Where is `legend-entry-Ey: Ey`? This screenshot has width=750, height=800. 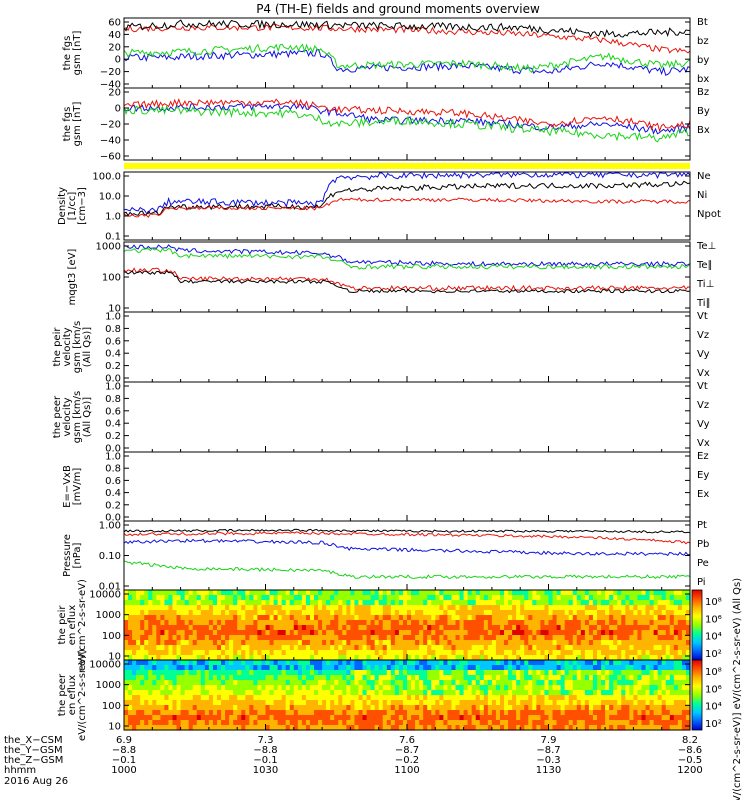
legend-entry-Ey: Ey is located at coordinates (703, 475).